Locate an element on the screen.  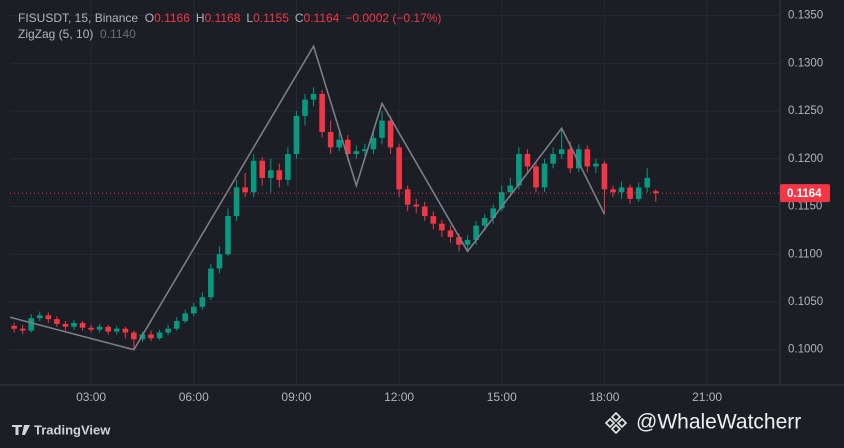
brand: TradingView is located at coordinates (72, 429).